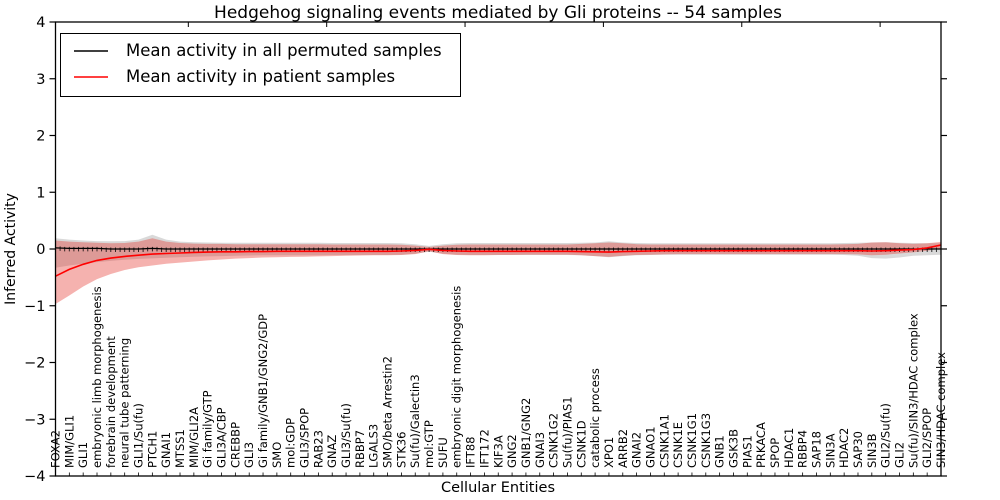  Describe the element at coordinates (388, 412) in the screenshot. I see `x-category-label: SMO/beta Arrestin2` at that location.